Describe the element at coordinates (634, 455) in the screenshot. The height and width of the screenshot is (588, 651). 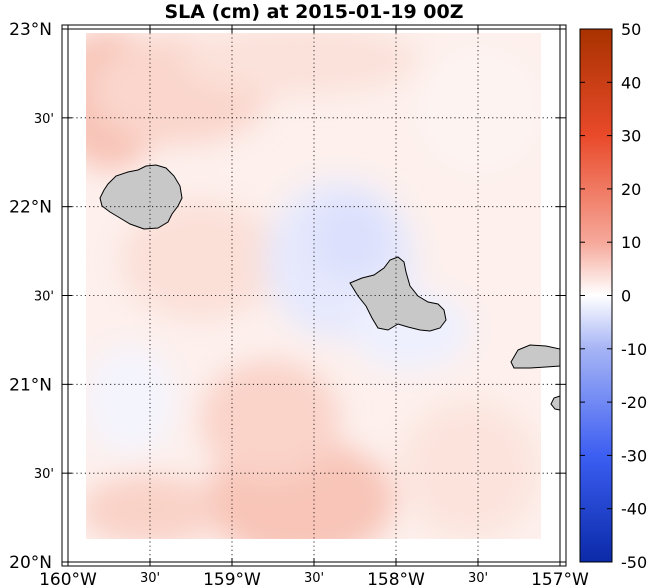
I see `colorbar-tick-label: -30` at that location.